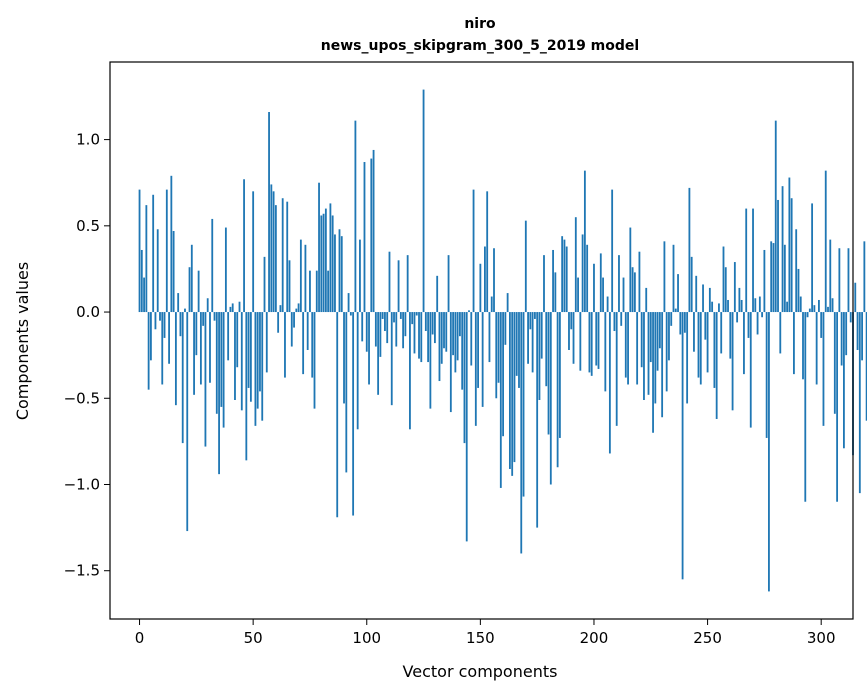  Describe the element at coordinates (480, 24) in the screenshot. I see `chart-title: niro` at that location.